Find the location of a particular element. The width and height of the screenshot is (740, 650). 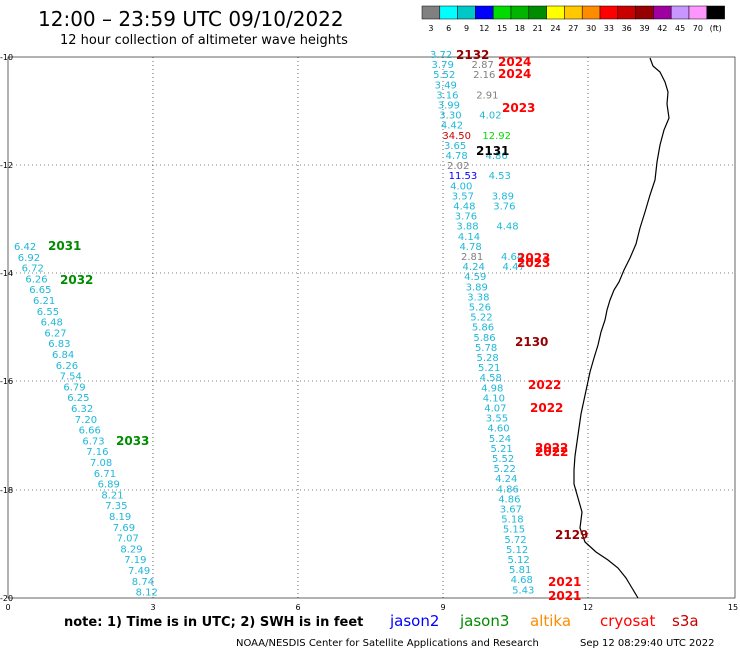

swh-observation: 5.78 is located at coordinates (486, 348).